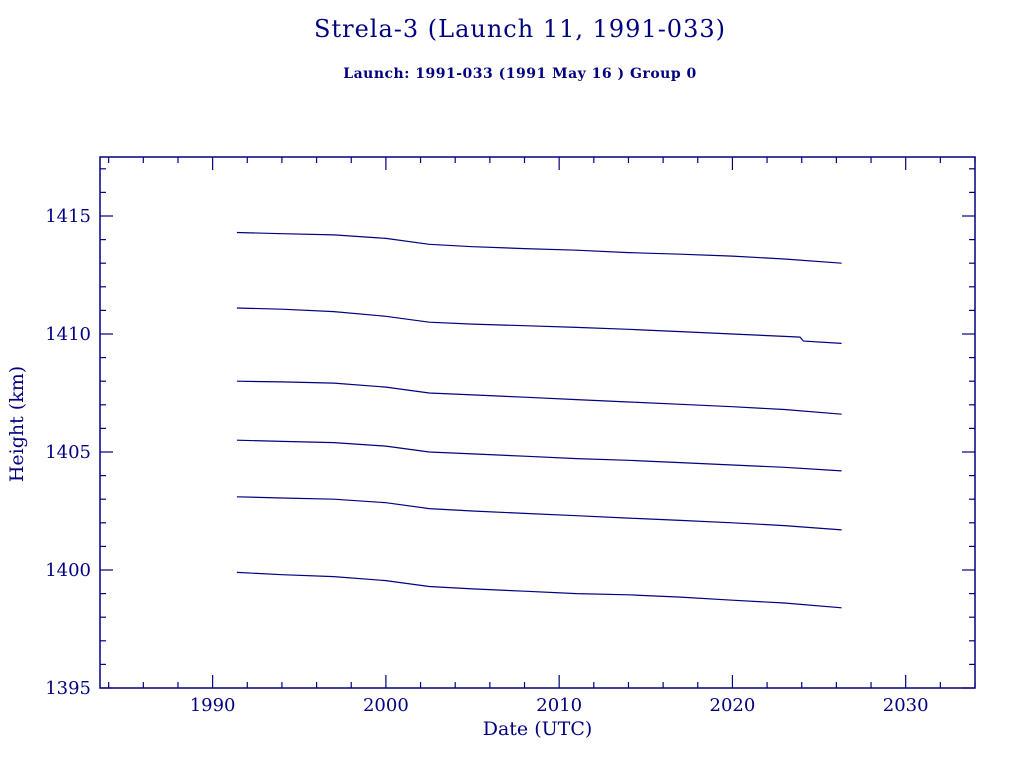 The height and width of the screenshot is (768, 1024). I want to click on x-axis-label: Date (UTC), so click(537, 729).